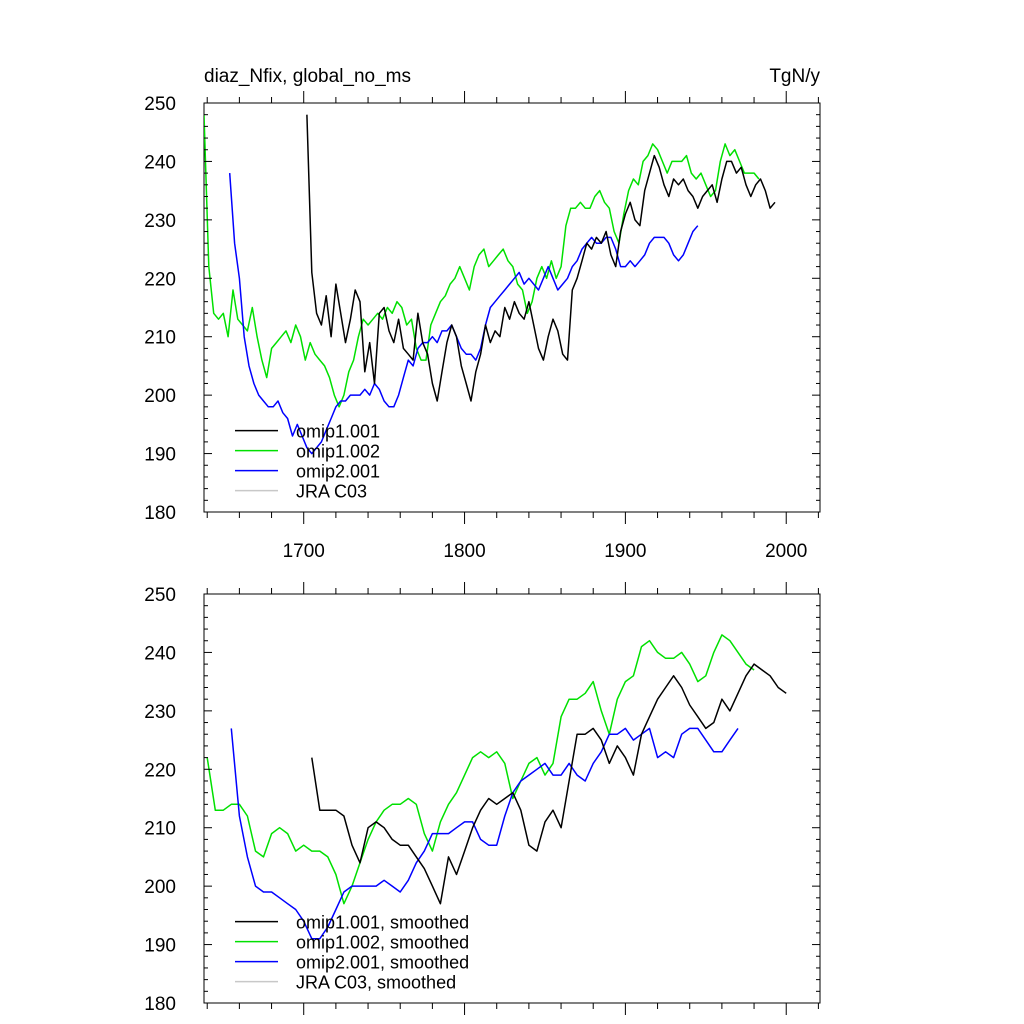 The height and width of the screenshot is (1024, 1024). What do you see at coordinates (376, 983) in the screenshot?
I see `legend-label: JRA C03, smoothed` at bounding box center [376, 983].